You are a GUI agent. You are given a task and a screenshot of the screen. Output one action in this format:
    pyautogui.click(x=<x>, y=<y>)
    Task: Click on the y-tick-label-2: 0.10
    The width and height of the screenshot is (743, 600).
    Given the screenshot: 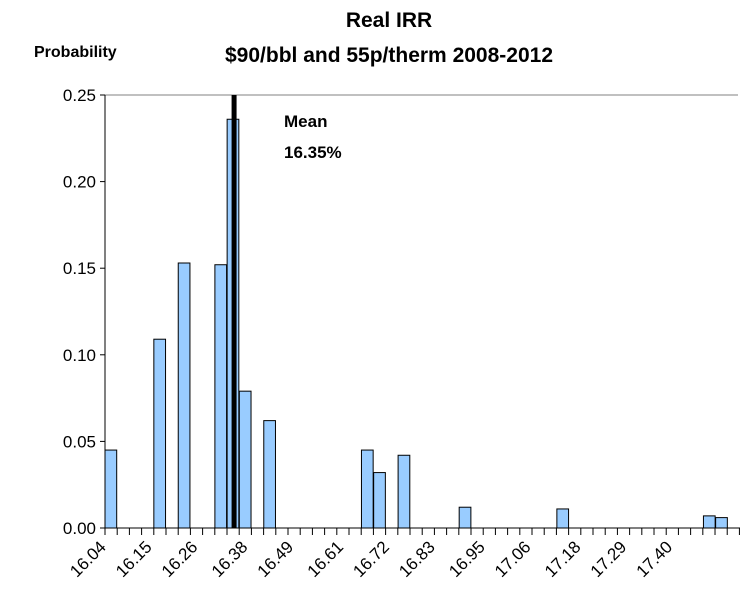 What is the action you would take?
    pyautogui.click(x=79, y=355)
    